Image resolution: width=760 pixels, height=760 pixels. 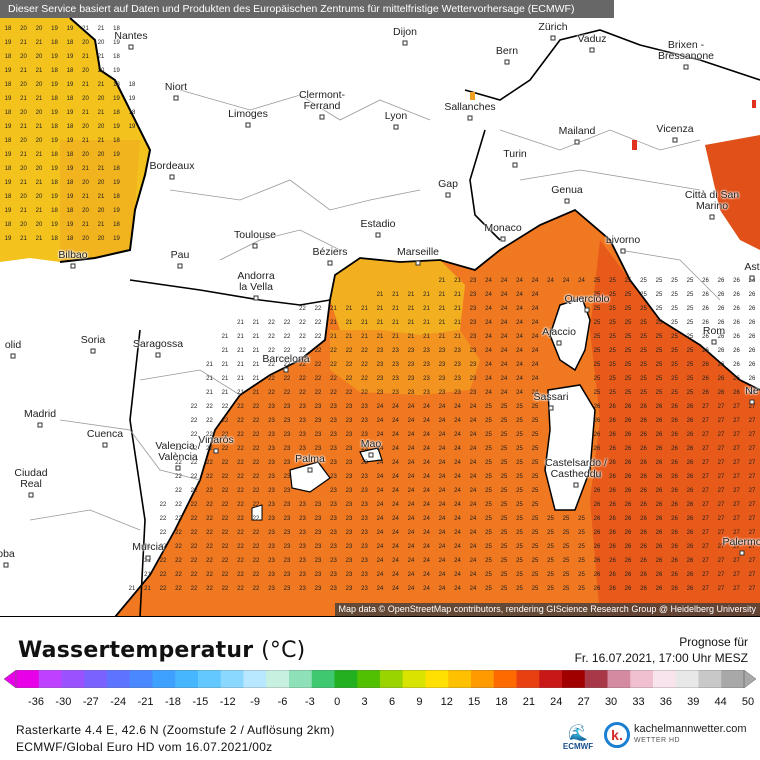 I want to click on city-label: Mailand, so click(x=577, y=131).